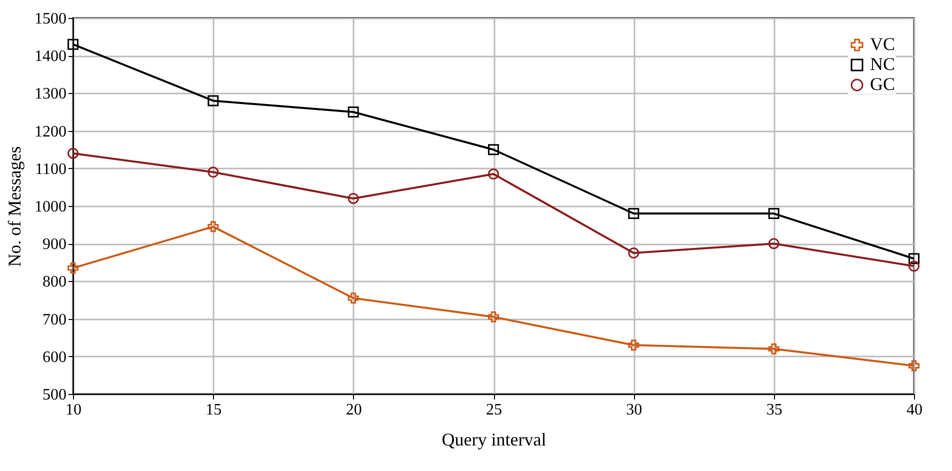 The width and height of the screenshot is (952, 471). What do you see at coordinates (54, 282) in the screenshot?
I see `y-tick-label: 800` at bounding box center [54, 282].